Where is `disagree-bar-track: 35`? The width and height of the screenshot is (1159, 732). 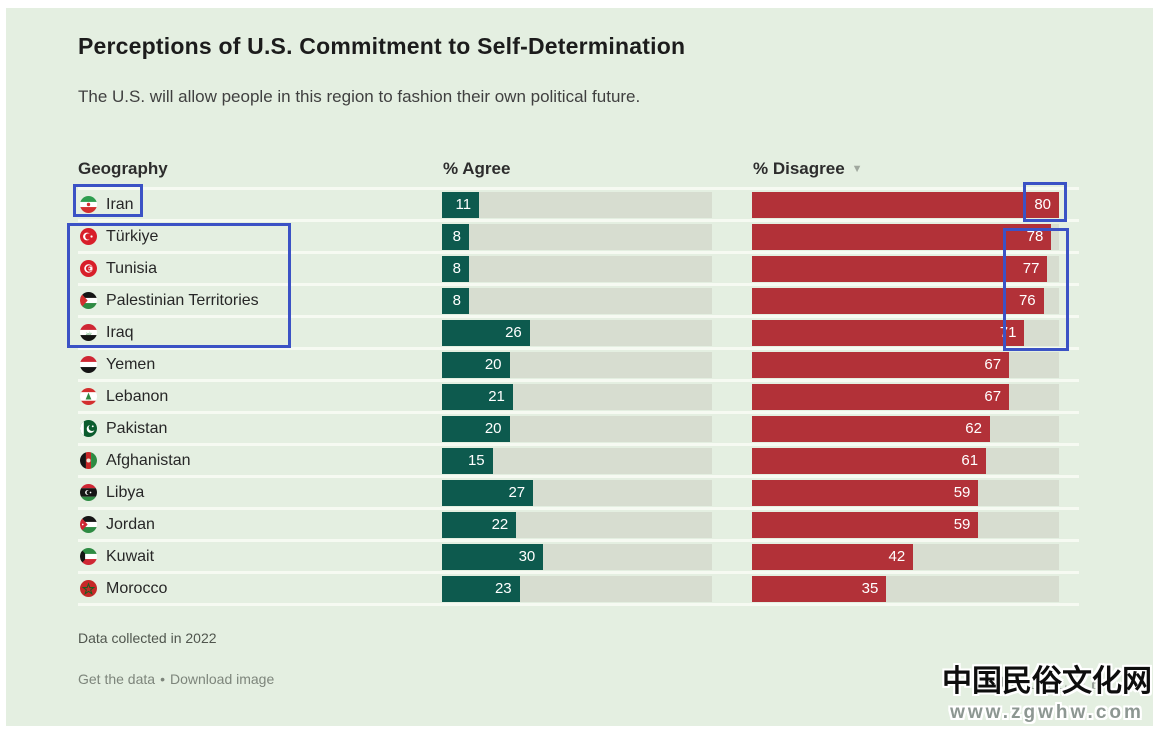
disagree-bar-track: 35 is located at coordinates (905, 588).